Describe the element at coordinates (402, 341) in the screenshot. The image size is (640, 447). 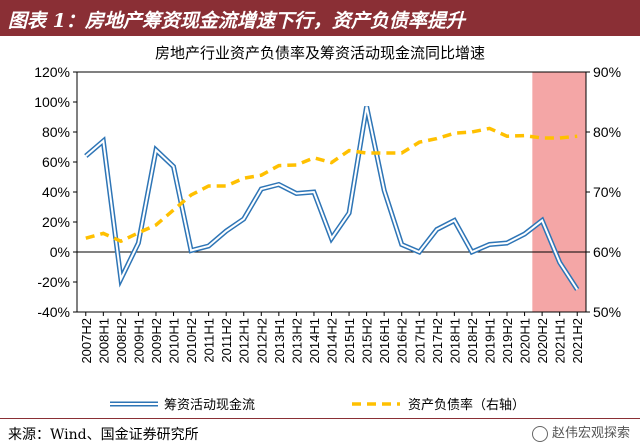
I see `x-tick-label: 2016H2` at that location.